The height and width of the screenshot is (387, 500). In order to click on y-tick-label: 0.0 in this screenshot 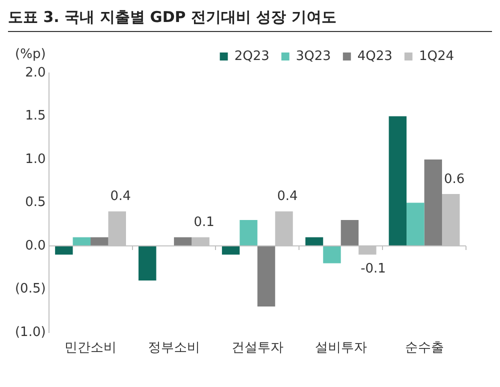, I will do `click(35, 246)`.